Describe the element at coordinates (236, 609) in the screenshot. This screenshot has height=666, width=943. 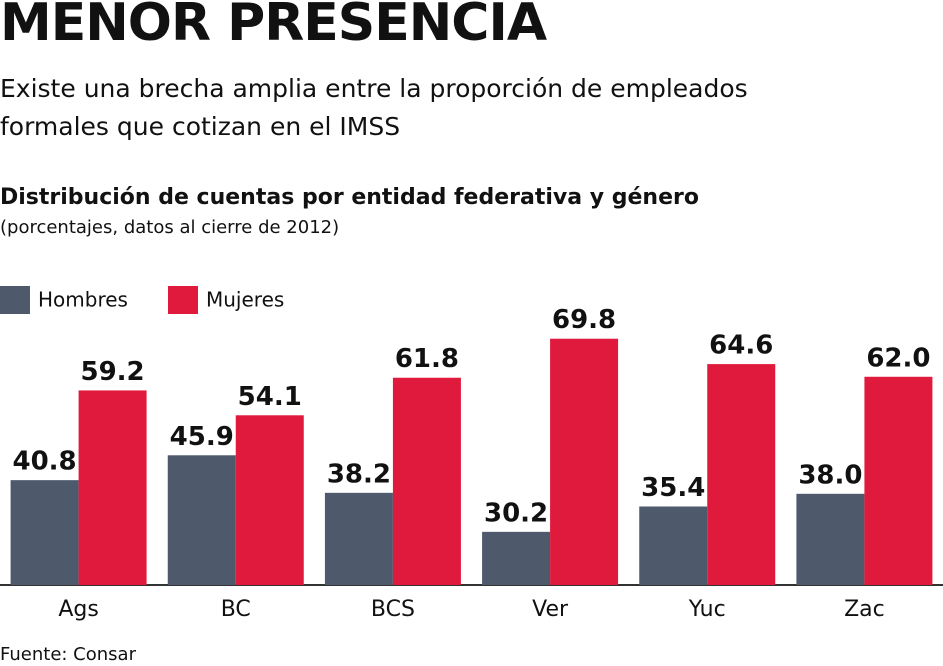
I see `x-tick-label: BC` at that location.